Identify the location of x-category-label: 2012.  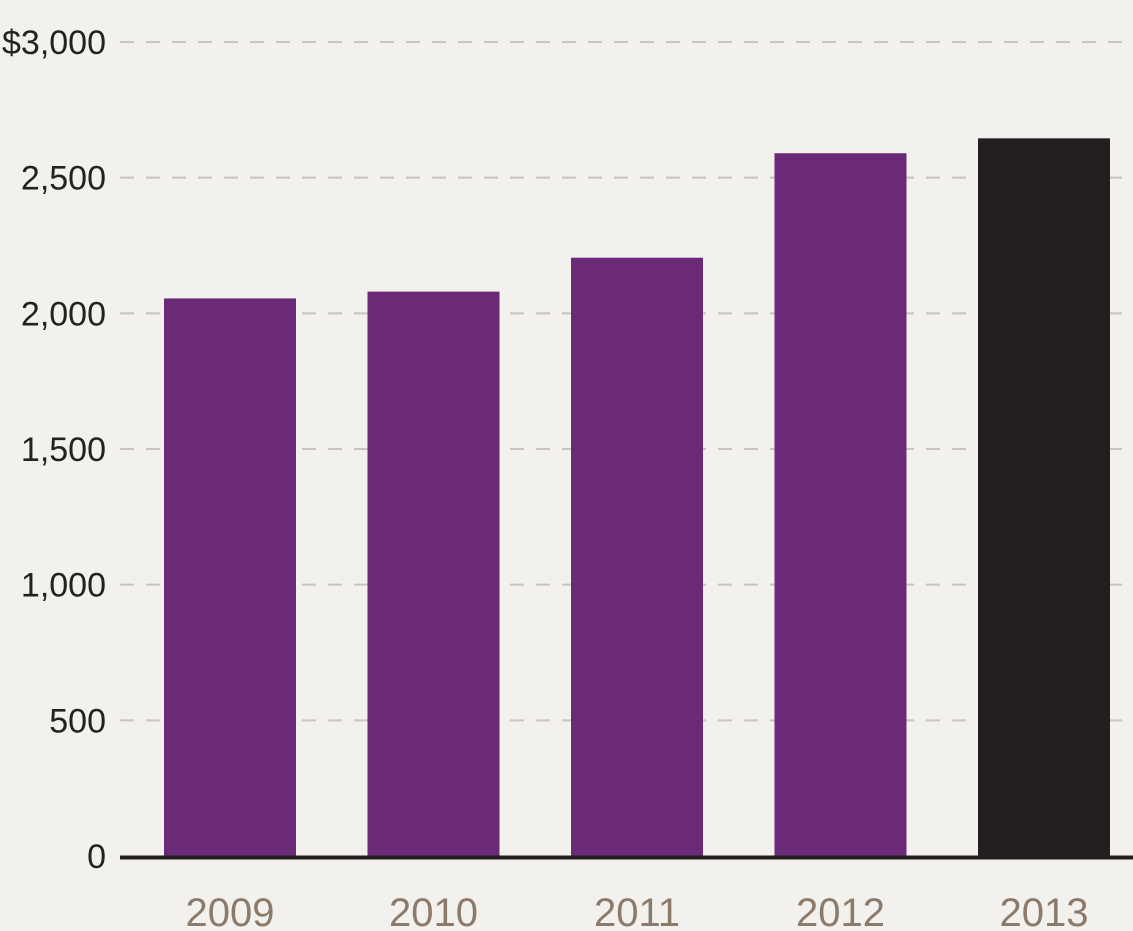
(840, 911).